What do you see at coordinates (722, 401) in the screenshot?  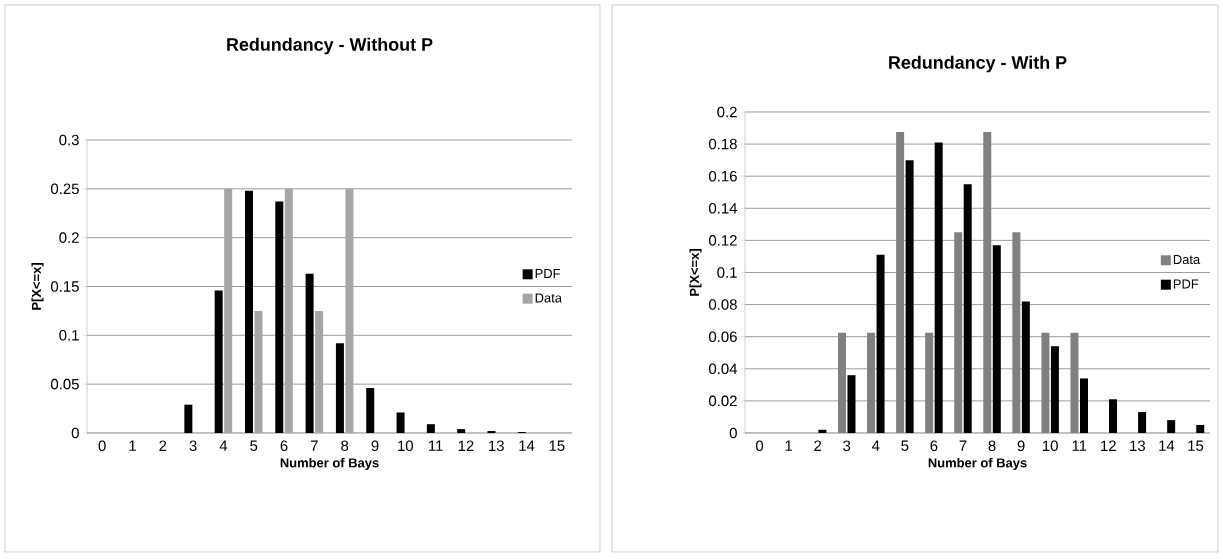 I see `y-tick-label: 0.02` at bounding box center [722, 401].